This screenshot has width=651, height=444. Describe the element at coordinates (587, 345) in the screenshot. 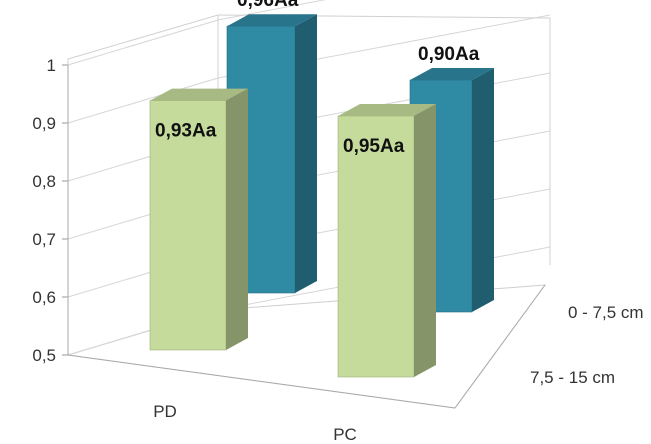

I see `depth-axis-series: 0 - 7,5 cm 7,5 - 15 cm` at that location.